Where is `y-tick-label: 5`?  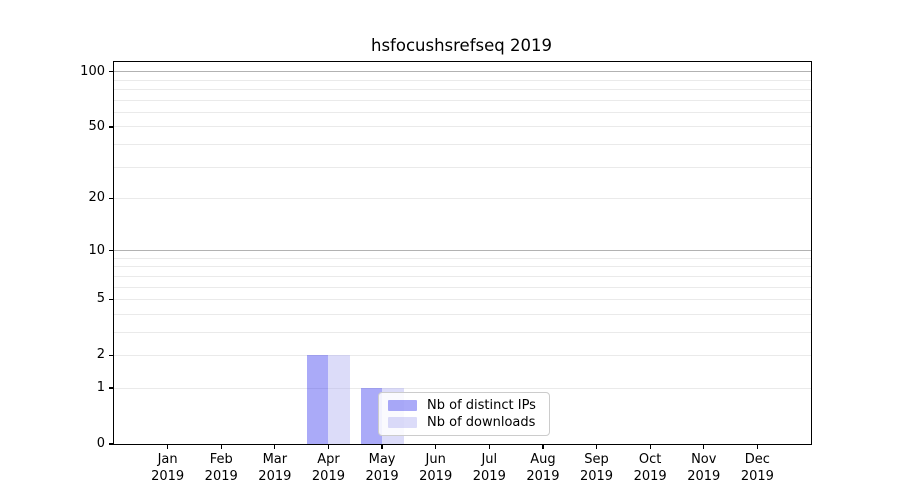 y-tick-label: 5 is located at coordinates (100, 299).